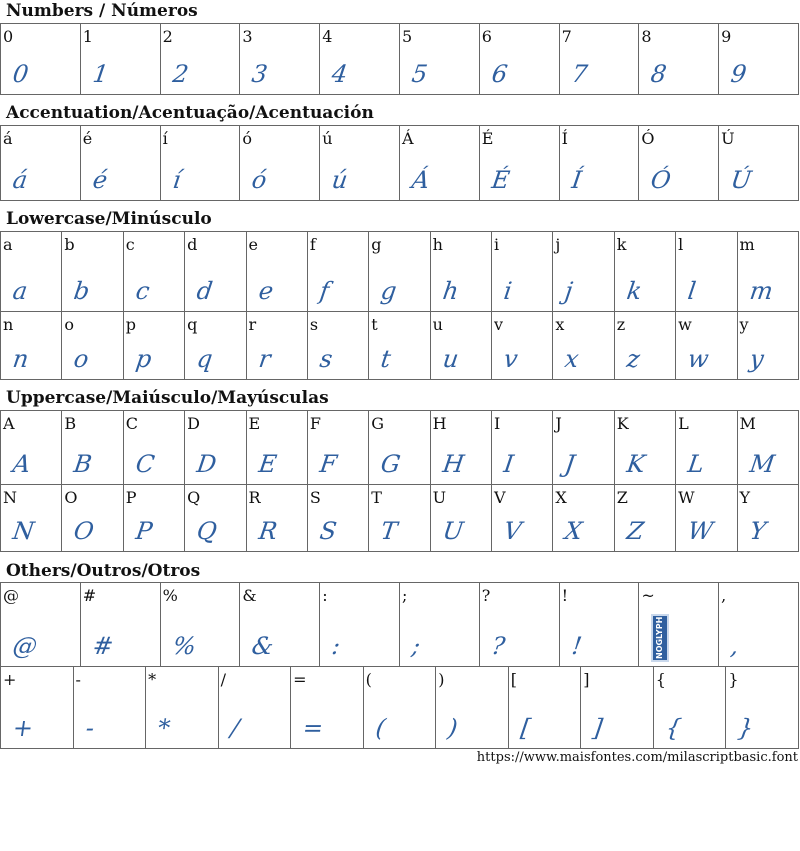 The image size is (800, 851). Describe the element at coordinates (8, 244) in the screenshot. I see `character-label: a` at that location.